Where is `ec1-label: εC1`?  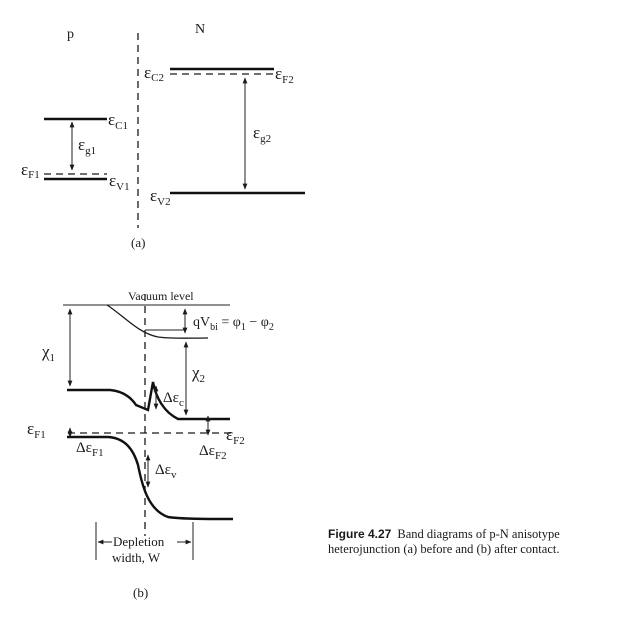 ec1-label: εC1 is located at coordinates (118, 121).